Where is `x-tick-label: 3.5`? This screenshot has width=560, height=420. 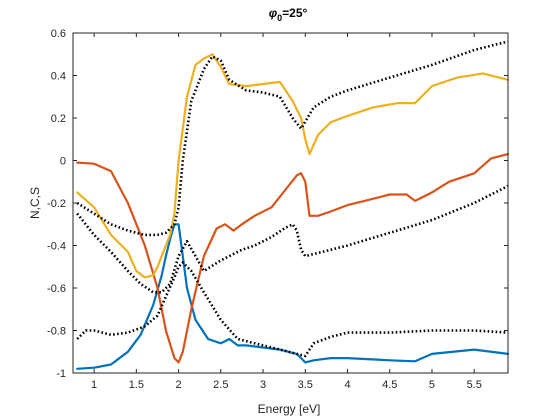 x-tick-label: 3.5 is located at coordinates (305, 385).